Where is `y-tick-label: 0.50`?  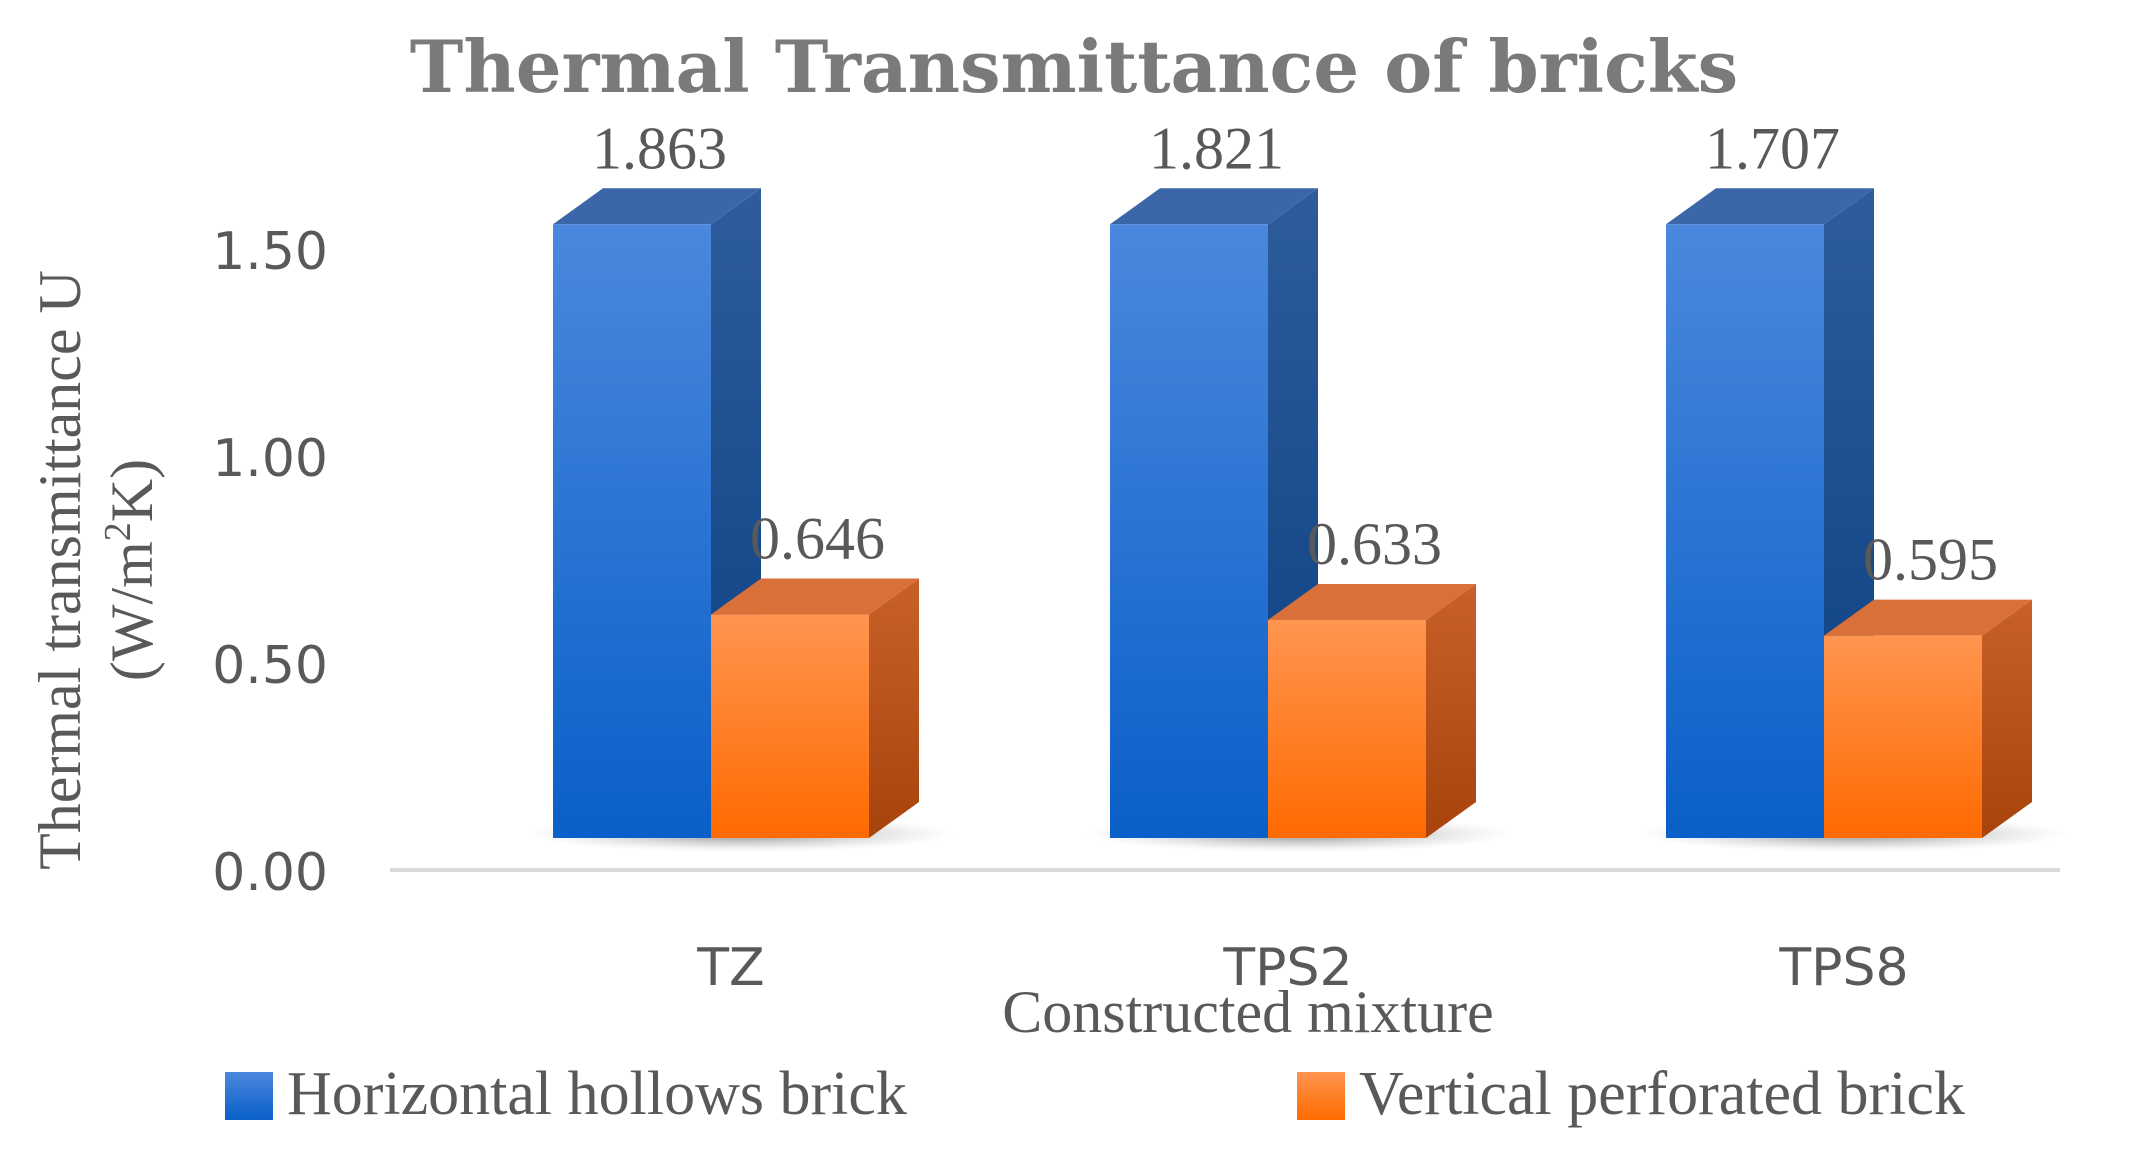 y-tick-label: 0.50 is located at coordinates (270, 666).